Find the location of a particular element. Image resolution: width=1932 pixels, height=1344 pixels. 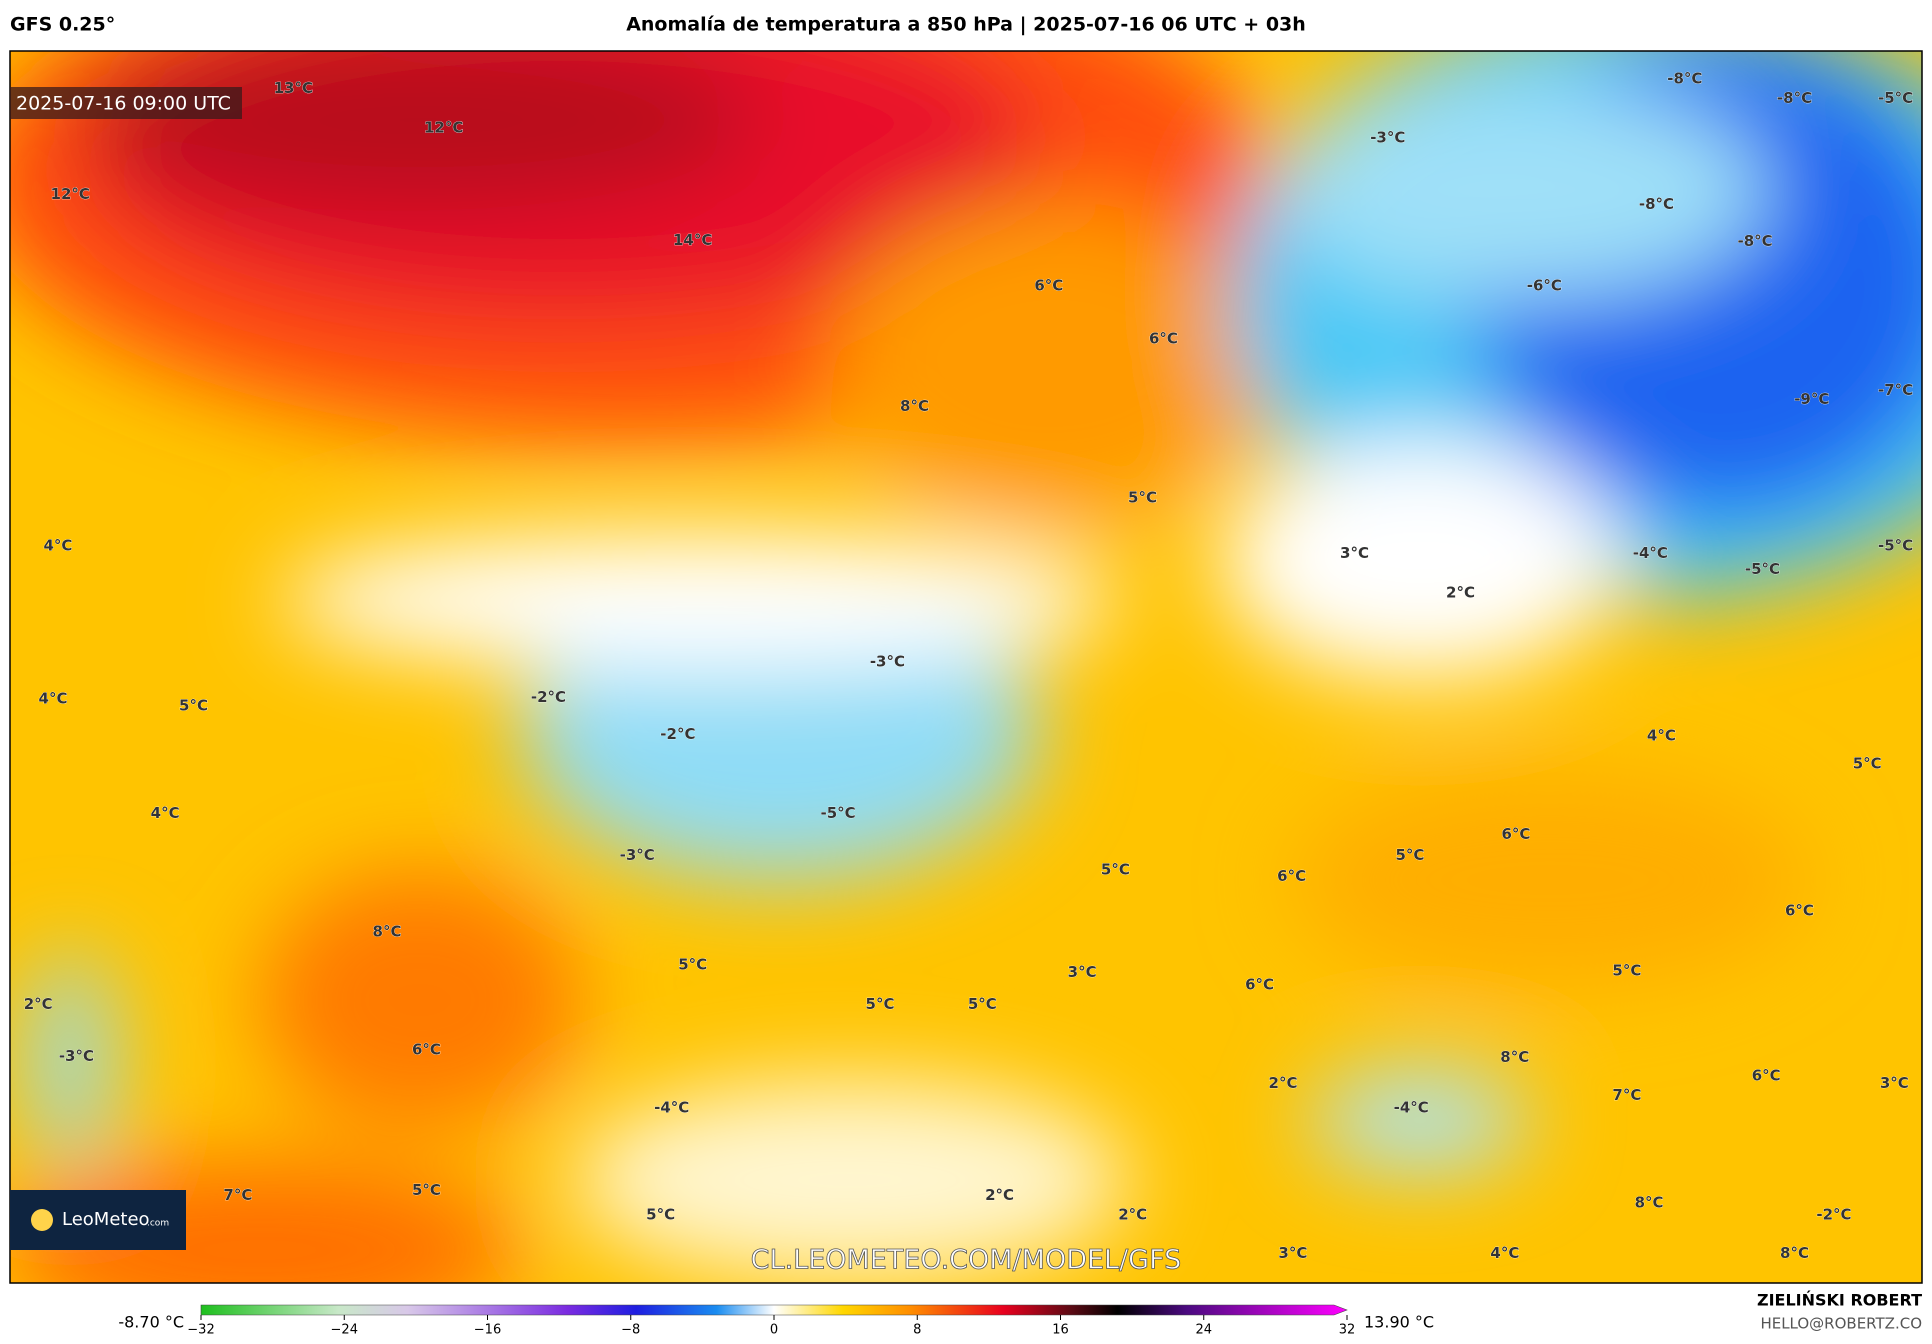

colorbar-tick-label: 24 is located at coordinates (1203, 1330).